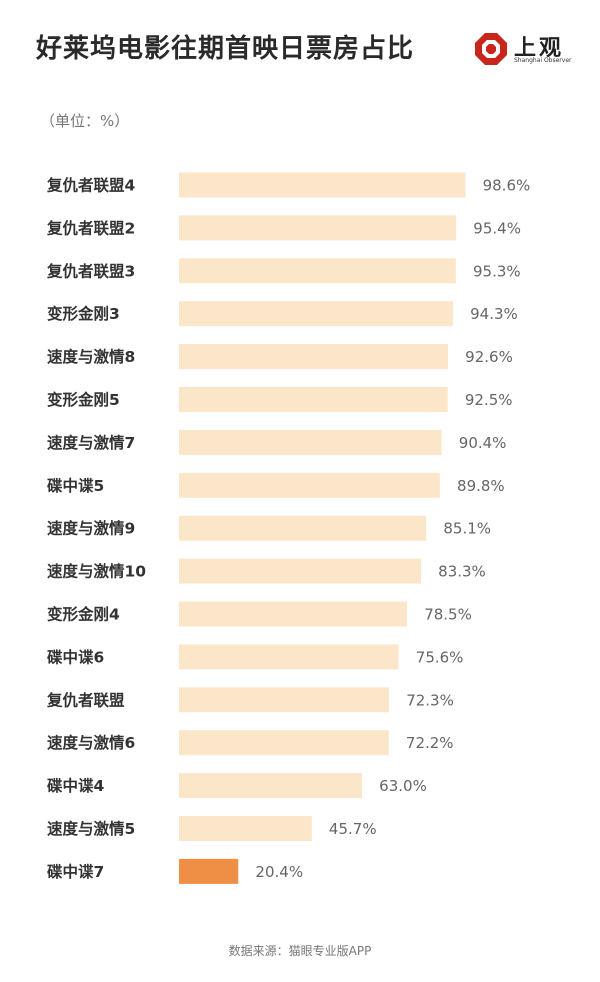 The height and width of the screenshot is (982, 600). What do you see at coordinates (462, 572) in the screenshot?
I see `value-label: 83.3%` at bounding box center [462, 572].